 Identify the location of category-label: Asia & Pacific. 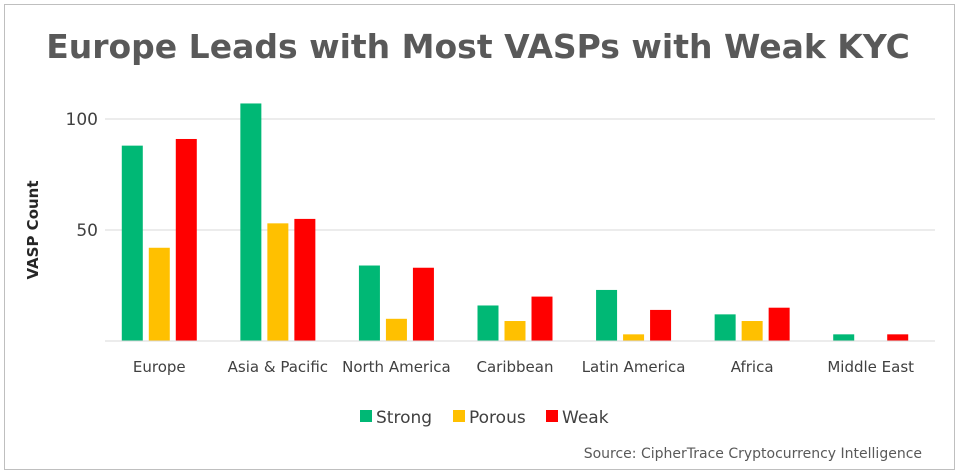
(278, 367).